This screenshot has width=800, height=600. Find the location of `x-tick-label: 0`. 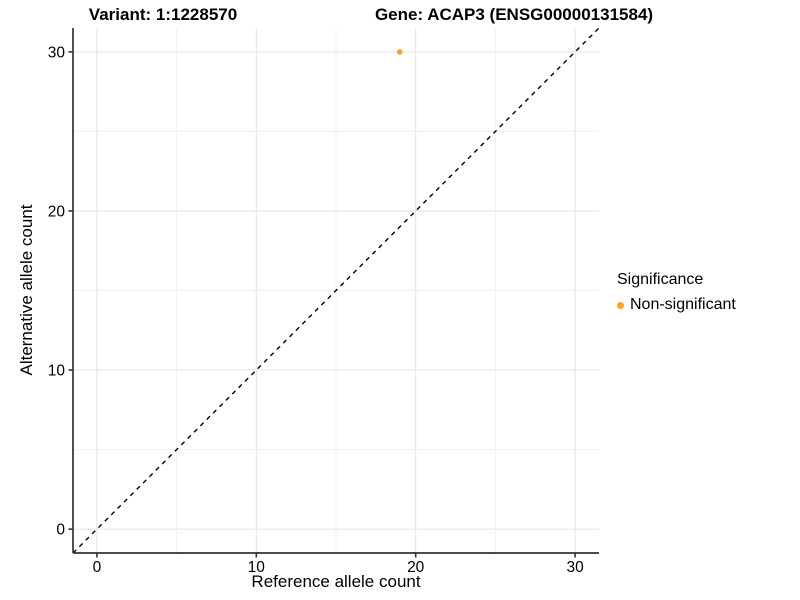

x-tick-label: 0 is located at coordinates (97, 567).